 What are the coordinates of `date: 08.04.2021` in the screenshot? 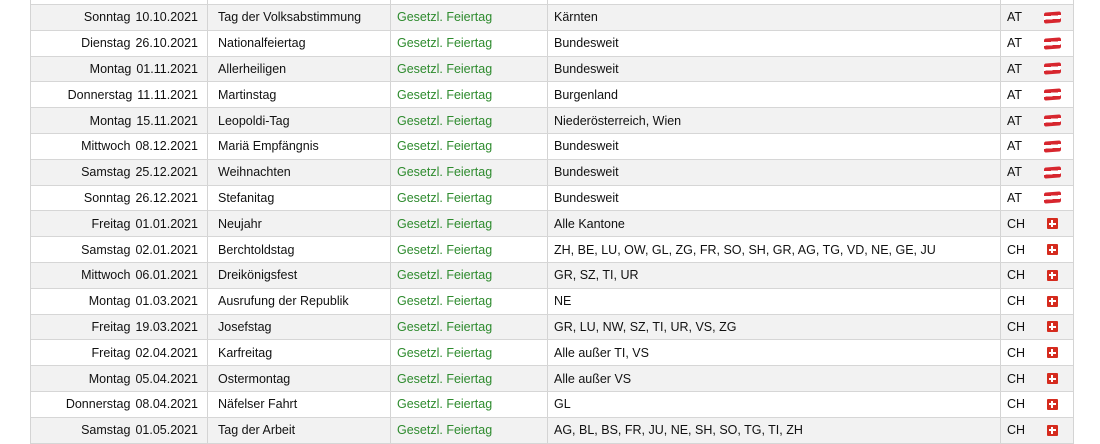 It's located at (166, 404).